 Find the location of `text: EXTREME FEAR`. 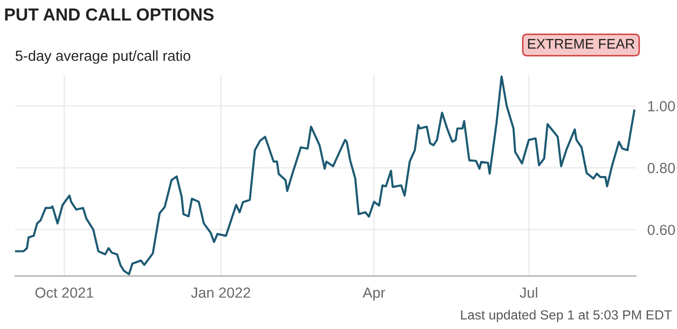

text: EXTREME FEAR is located at coordinates (581, 44).